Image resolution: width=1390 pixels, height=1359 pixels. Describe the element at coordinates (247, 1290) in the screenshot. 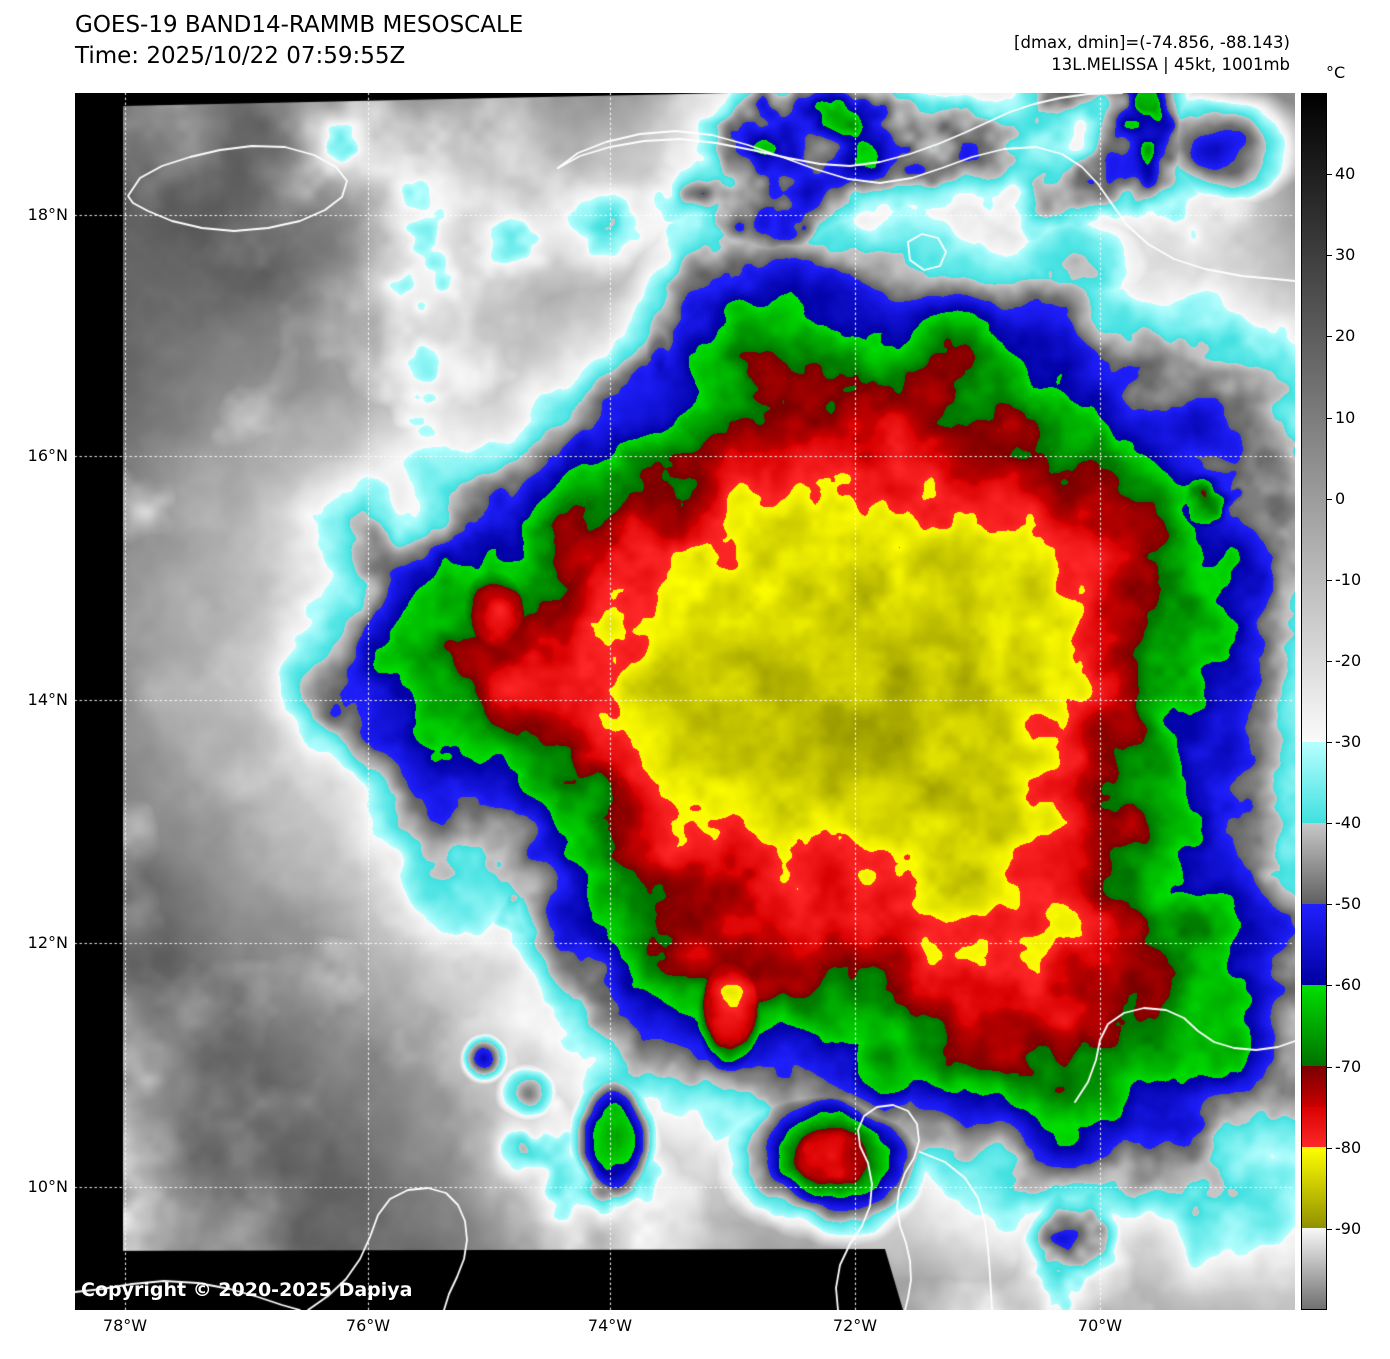

I see `copyright-text: Copyright © 2020-2025 Dapiya` at that location.